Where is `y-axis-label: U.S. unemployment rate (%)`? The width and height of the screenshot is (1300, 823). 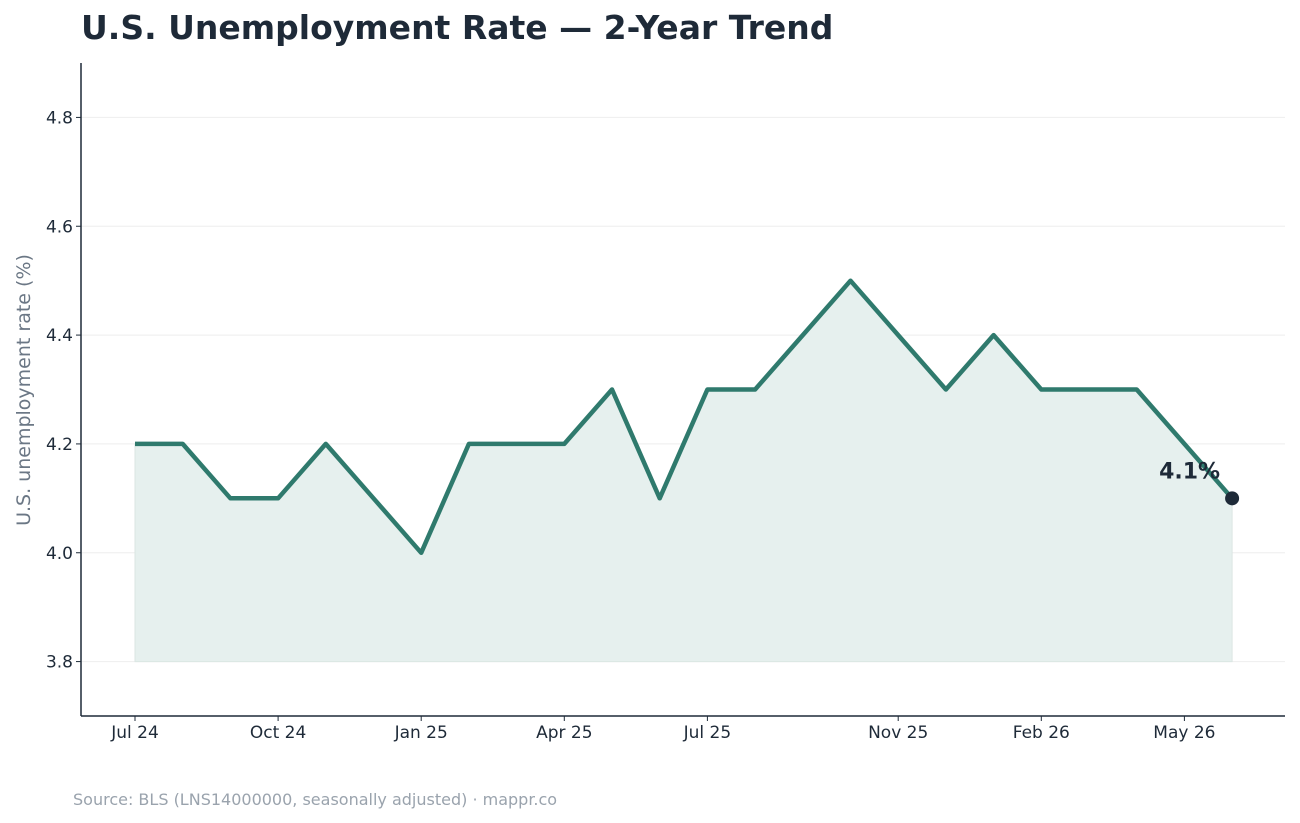 y-axis-label: U.S. unemployment rate (%) is located at coordinates (24, 390).